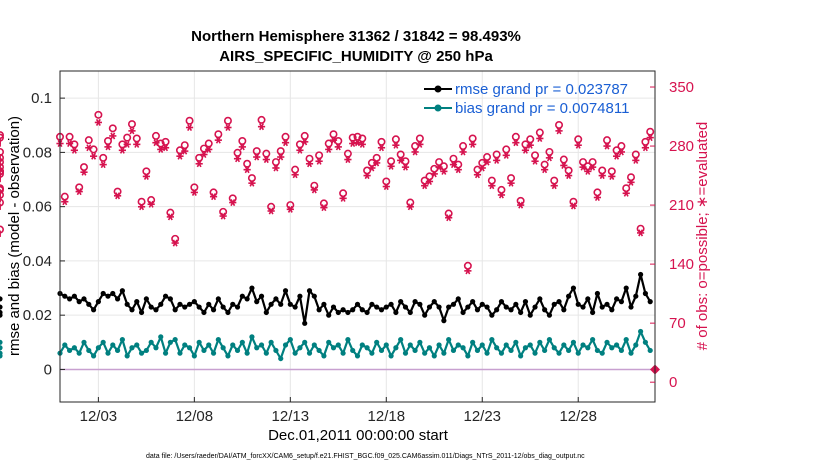  Describe the element at coordinates (14, 236) in the screenshot. I see `y-axis-label: rmse and bias (model - observation)` at that location.